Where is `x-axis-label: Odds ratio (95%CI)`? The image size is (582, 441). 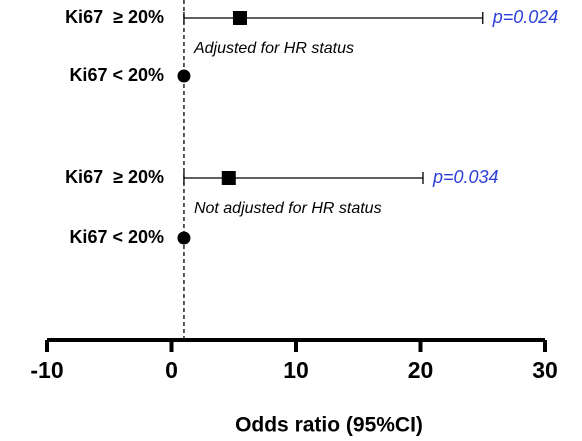 x-axis-label: Odds ratio (95%CI) is located at coordinates (329, 425).